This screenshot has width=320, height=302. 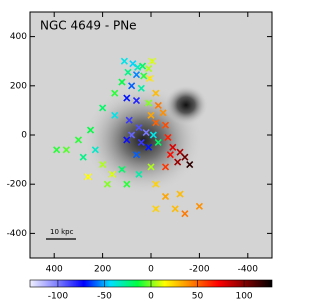 I want to click on y-tick-label: 200, so click(x=18, y=86).